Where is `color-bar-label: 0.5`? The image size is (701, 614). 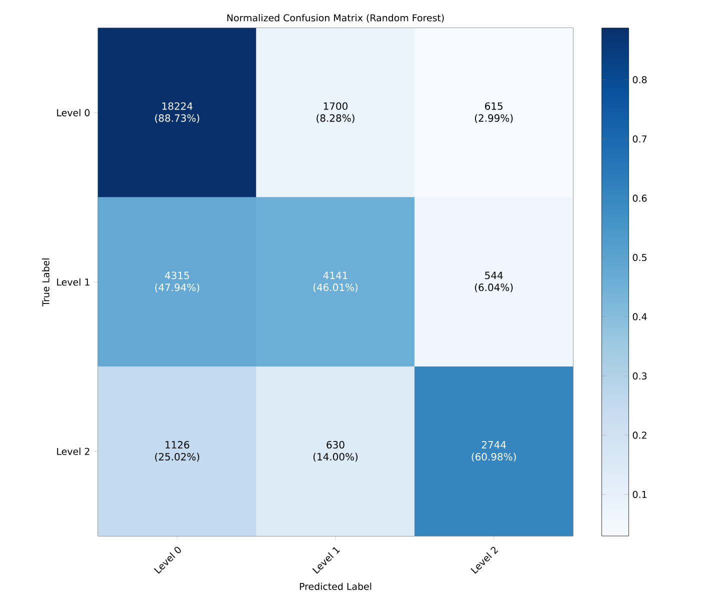
color-bar-label: 0.5 is located at coordinates (639, 258).